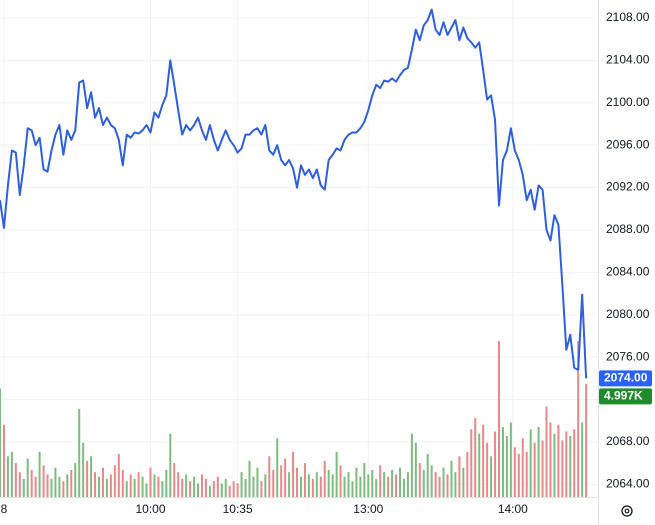 This screenshot has height=525, width=655. What do you see at coordinates (368, 509) in the screenshot?
I see `x-tick-label: 13:00` at bounding box center [368, 509].